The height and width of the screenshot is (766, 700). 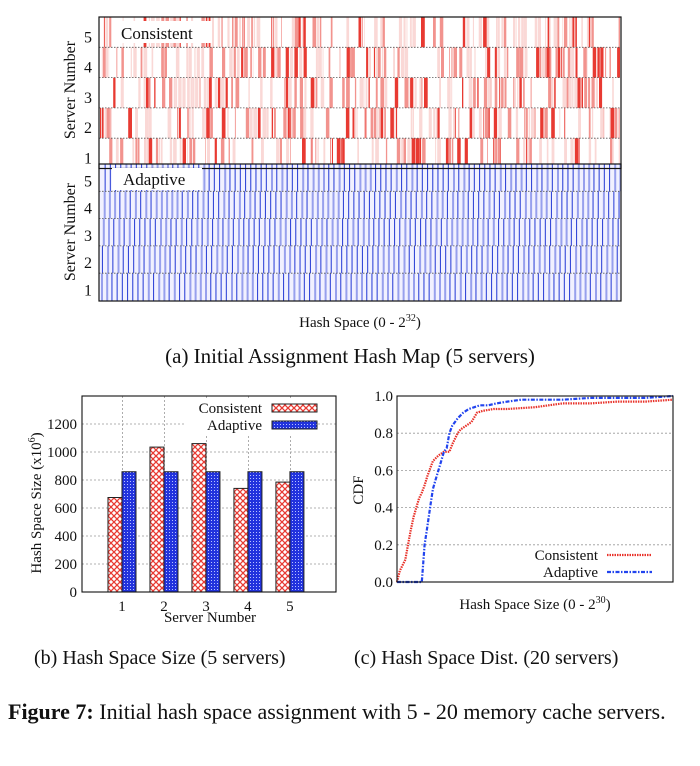 What do you see at coordinates (486, 658) in the screenshot?
I see `caption-c: (c) Hash Space Dist. (20 servers)` at bounding box center [486, 658].